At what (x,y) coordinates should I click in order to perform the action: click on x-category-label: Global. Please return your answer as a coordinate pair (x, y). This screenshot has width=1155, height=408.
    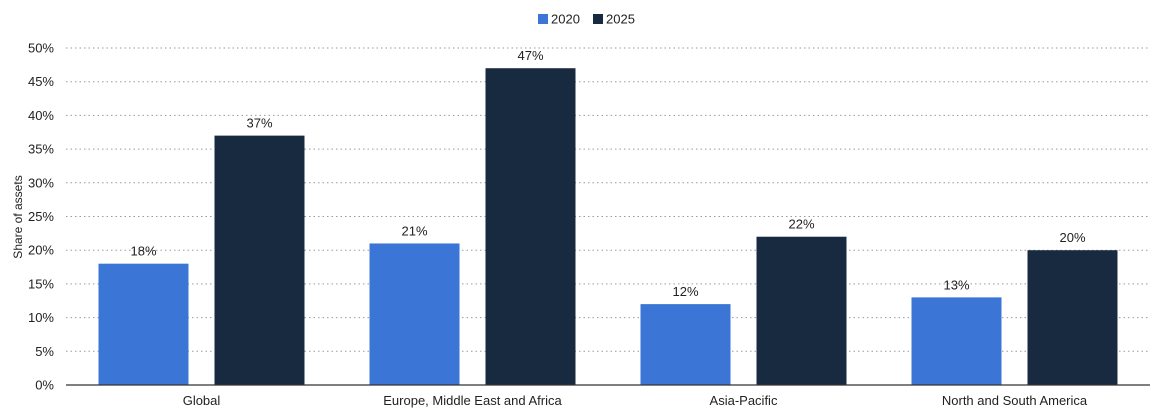
    Looking at the image, I should click on (202, 400).